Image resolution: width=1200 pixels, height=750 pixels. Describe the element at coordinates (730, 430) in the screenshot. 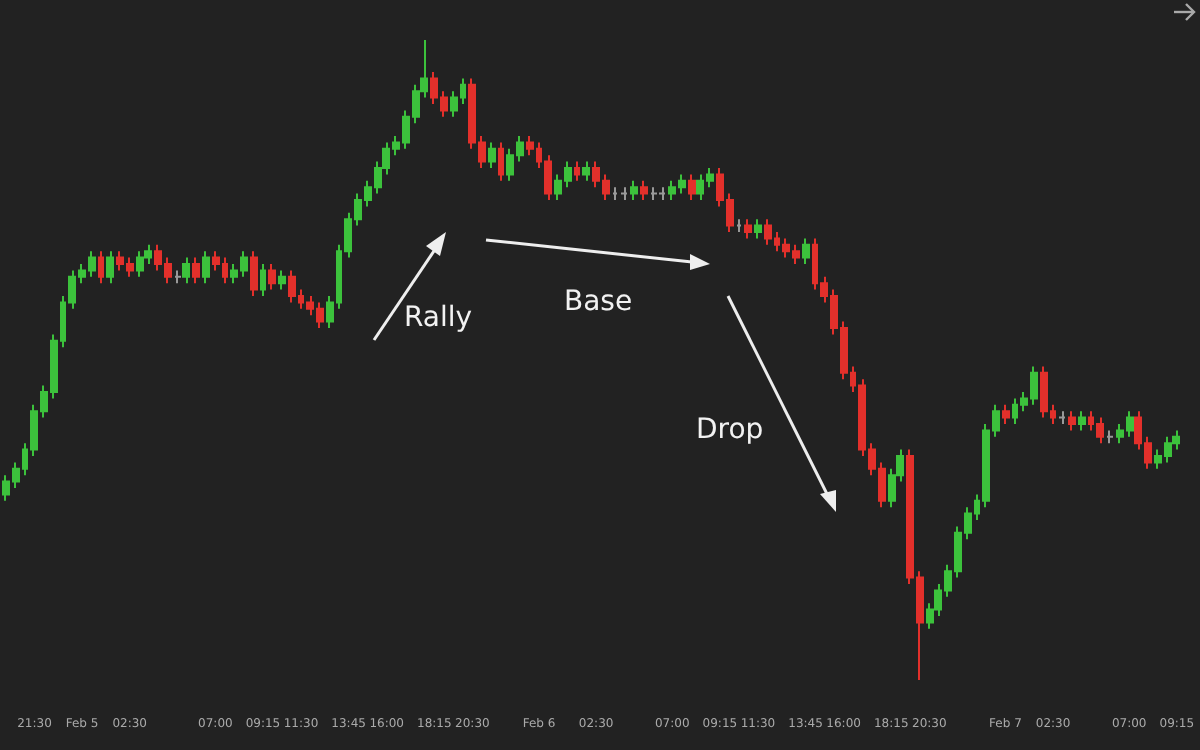

I see `annotation: Drop` at that location.